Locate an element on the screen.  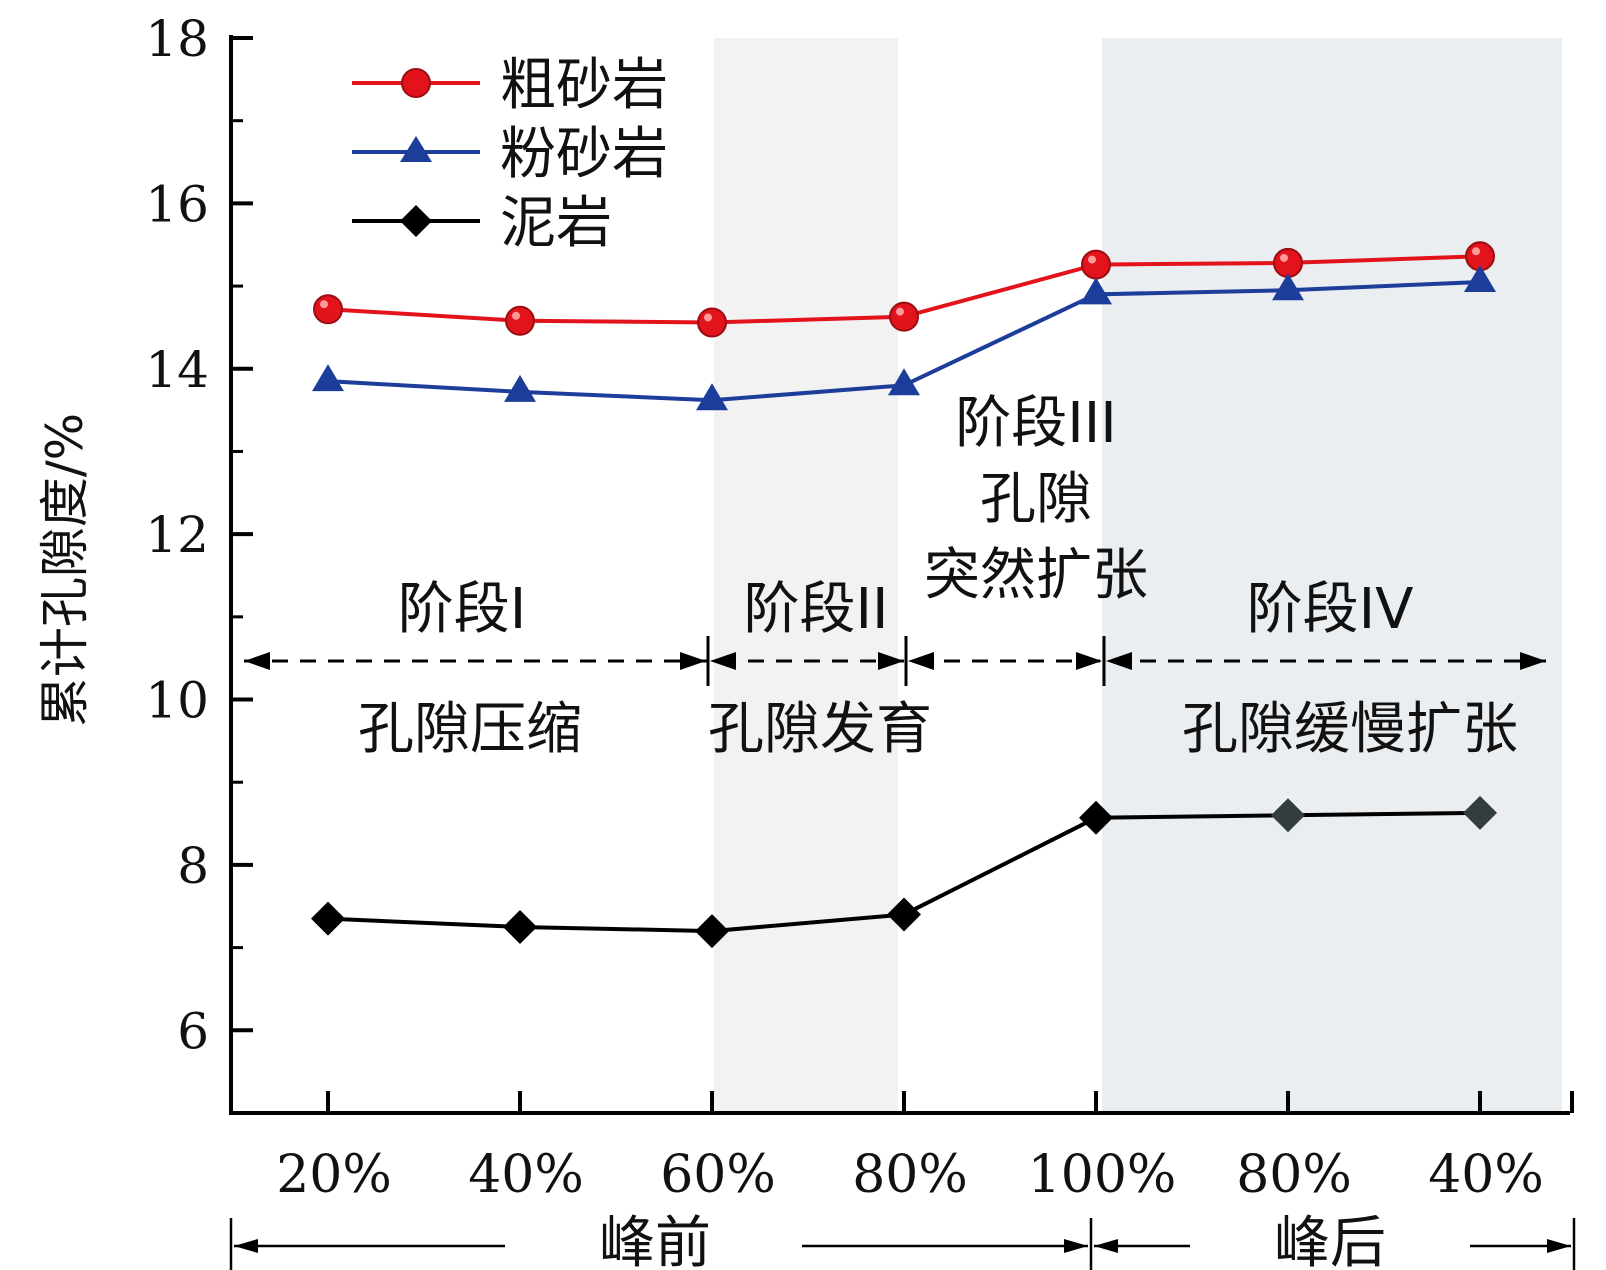
y-ticks: 6 8 10 12 14 16 18 is located at coordinates (199, 535).